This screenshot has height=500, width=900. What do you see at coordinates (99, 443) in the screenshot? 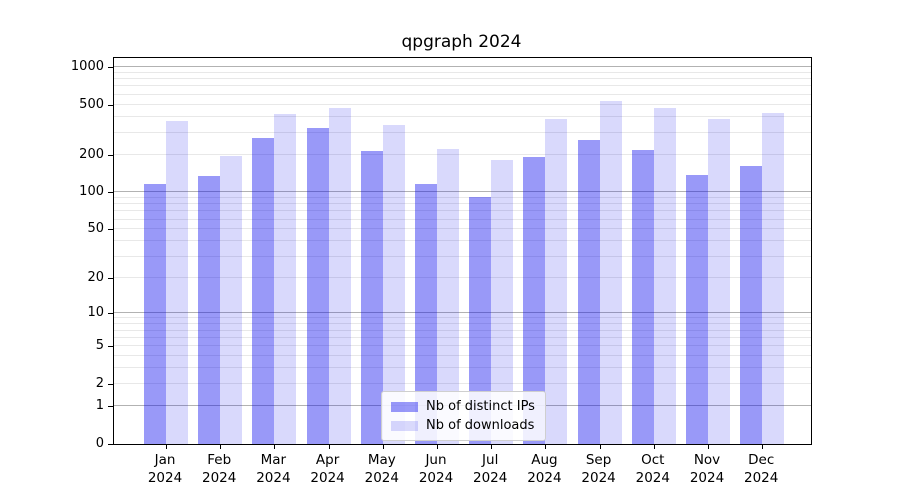
I see `y-tick-label: 0` at bounding box center [99, 443].